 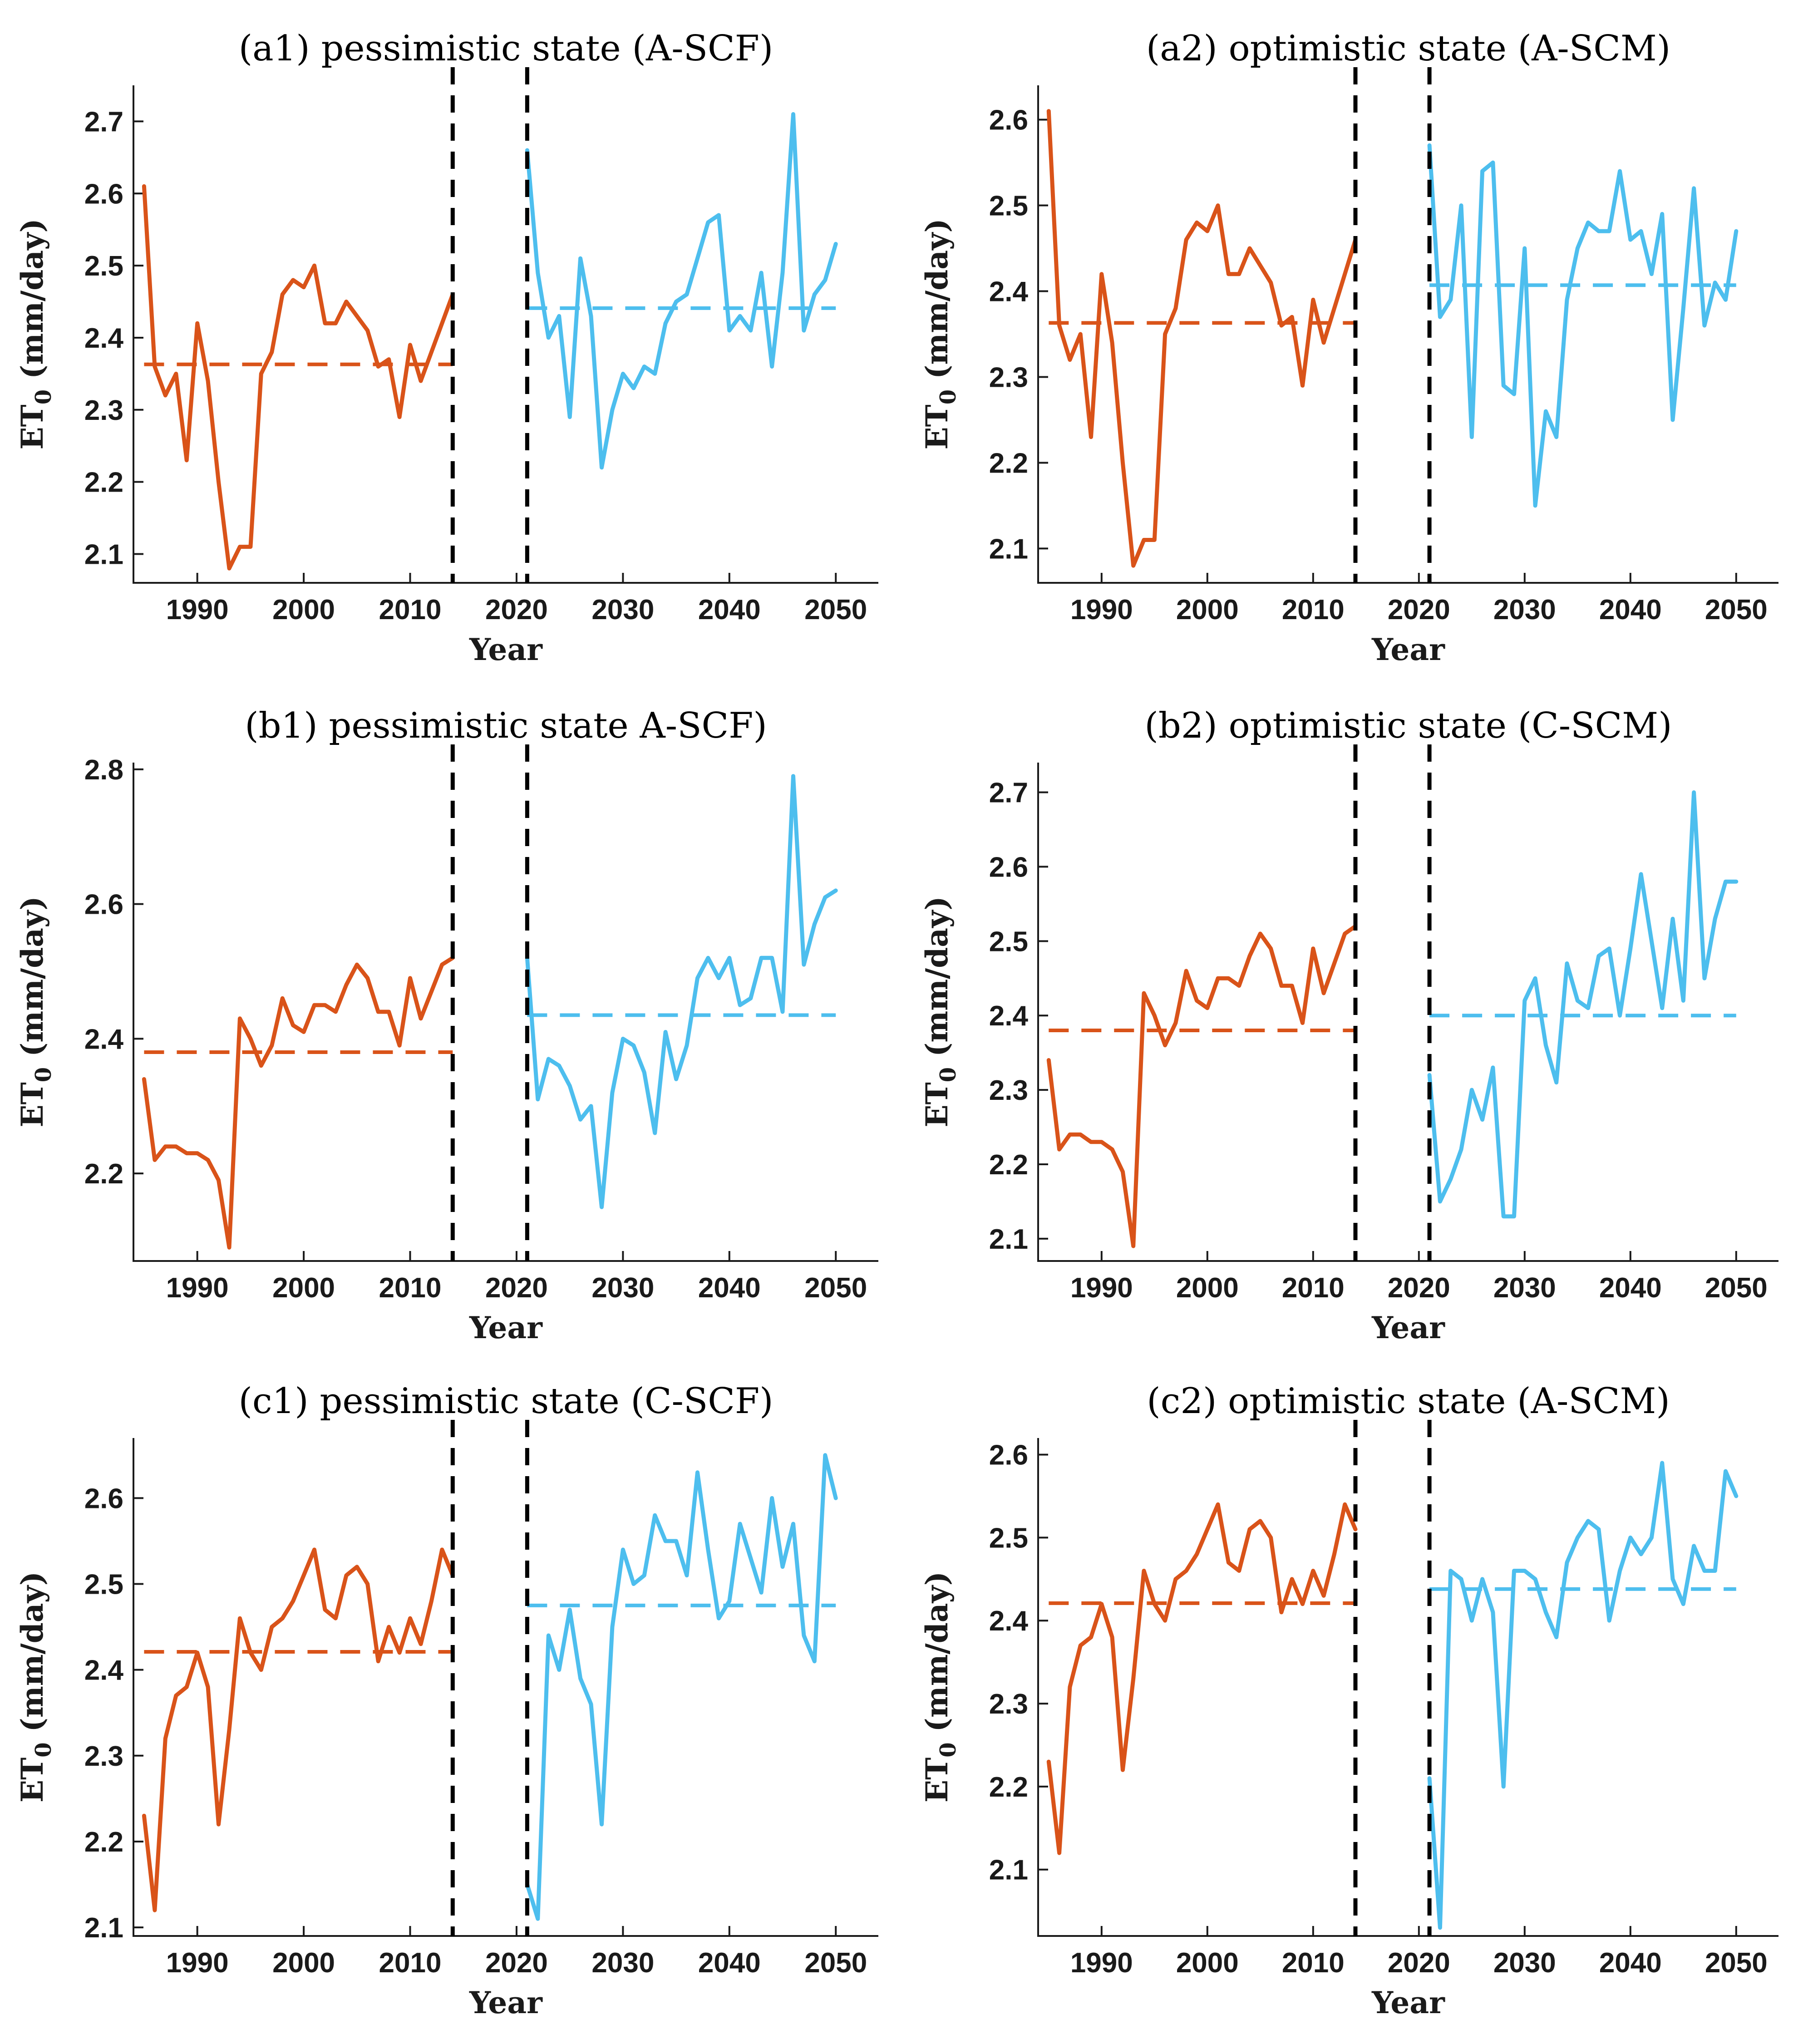 I want to click on chart-title: (b1) pessimistic state A-SCF), so click(x=506, y=725).